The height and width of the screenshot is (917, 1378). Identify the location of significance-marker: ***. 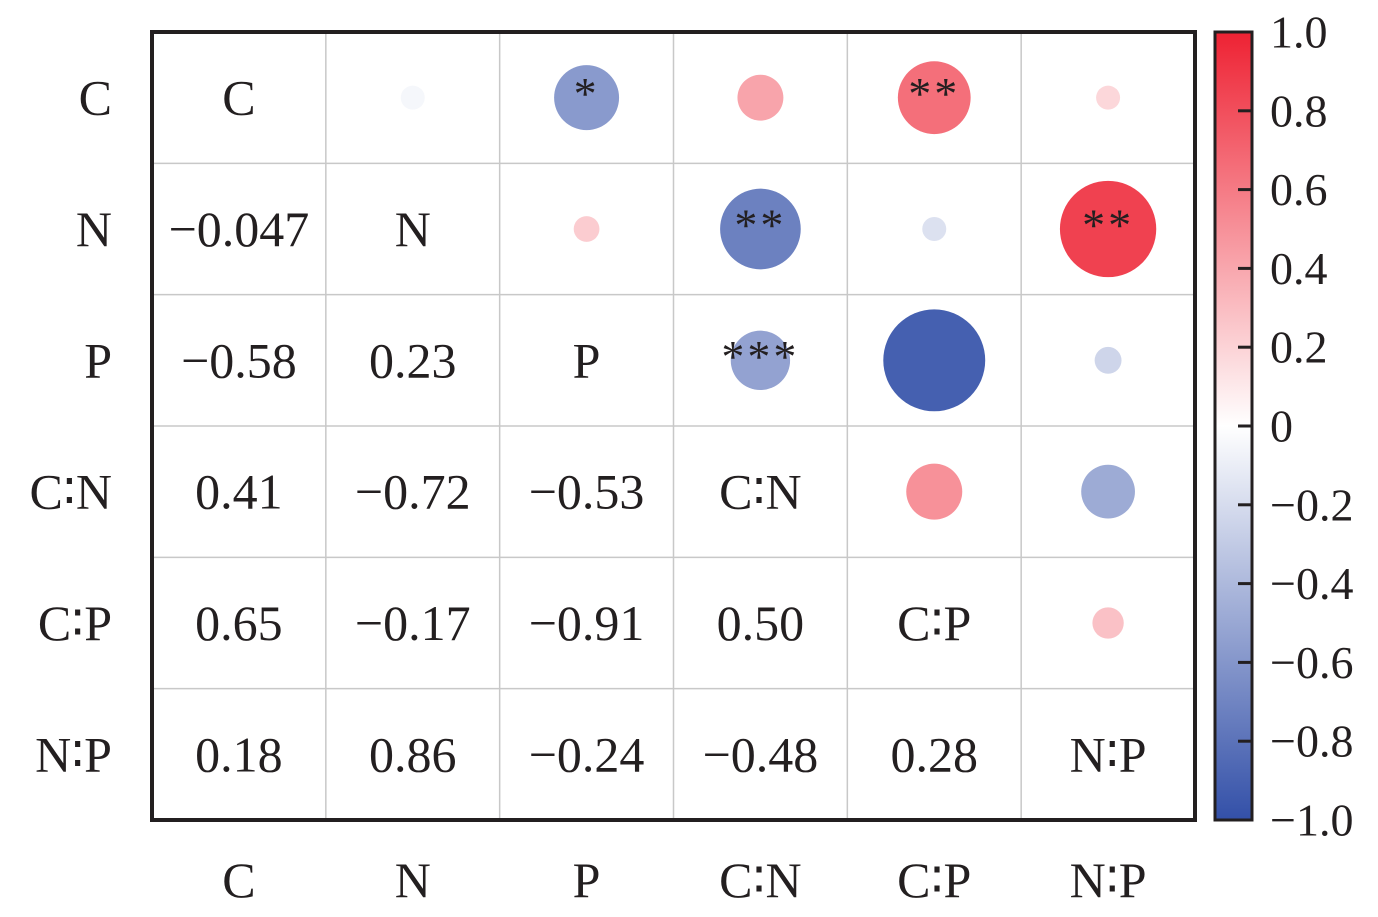
(760, 356).